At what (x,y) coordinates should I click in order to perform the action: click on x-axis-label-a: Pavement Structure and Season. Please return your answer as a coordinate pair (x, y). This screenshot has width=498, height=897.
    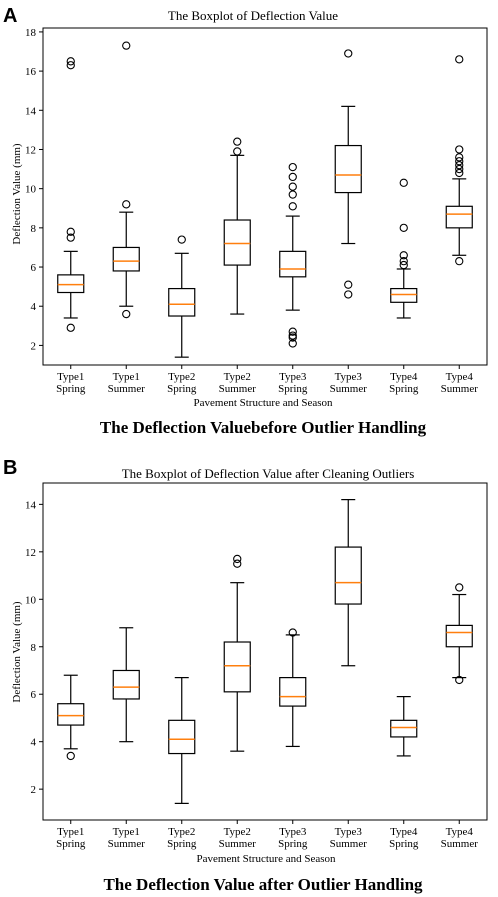
    Looking at the image, I should click on (263, 403).